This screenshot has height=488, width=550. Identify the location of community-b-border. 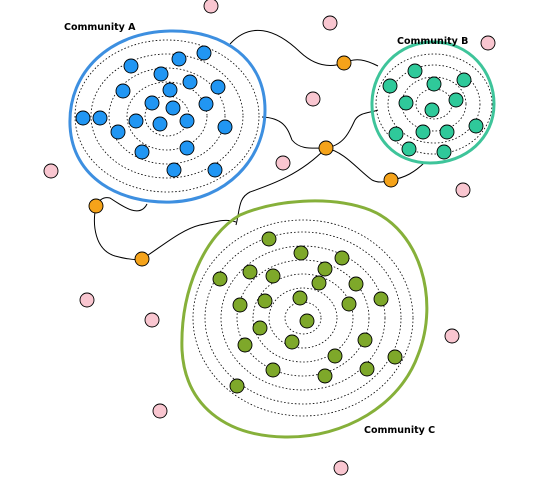
(433, 102).